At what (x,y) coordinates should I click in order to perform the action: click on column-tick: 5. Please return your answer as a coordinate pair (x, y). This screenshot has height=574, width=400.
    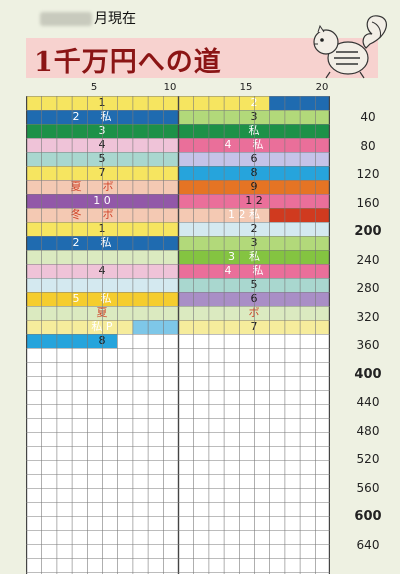
    Looking at the image, I should click on (94, 87).